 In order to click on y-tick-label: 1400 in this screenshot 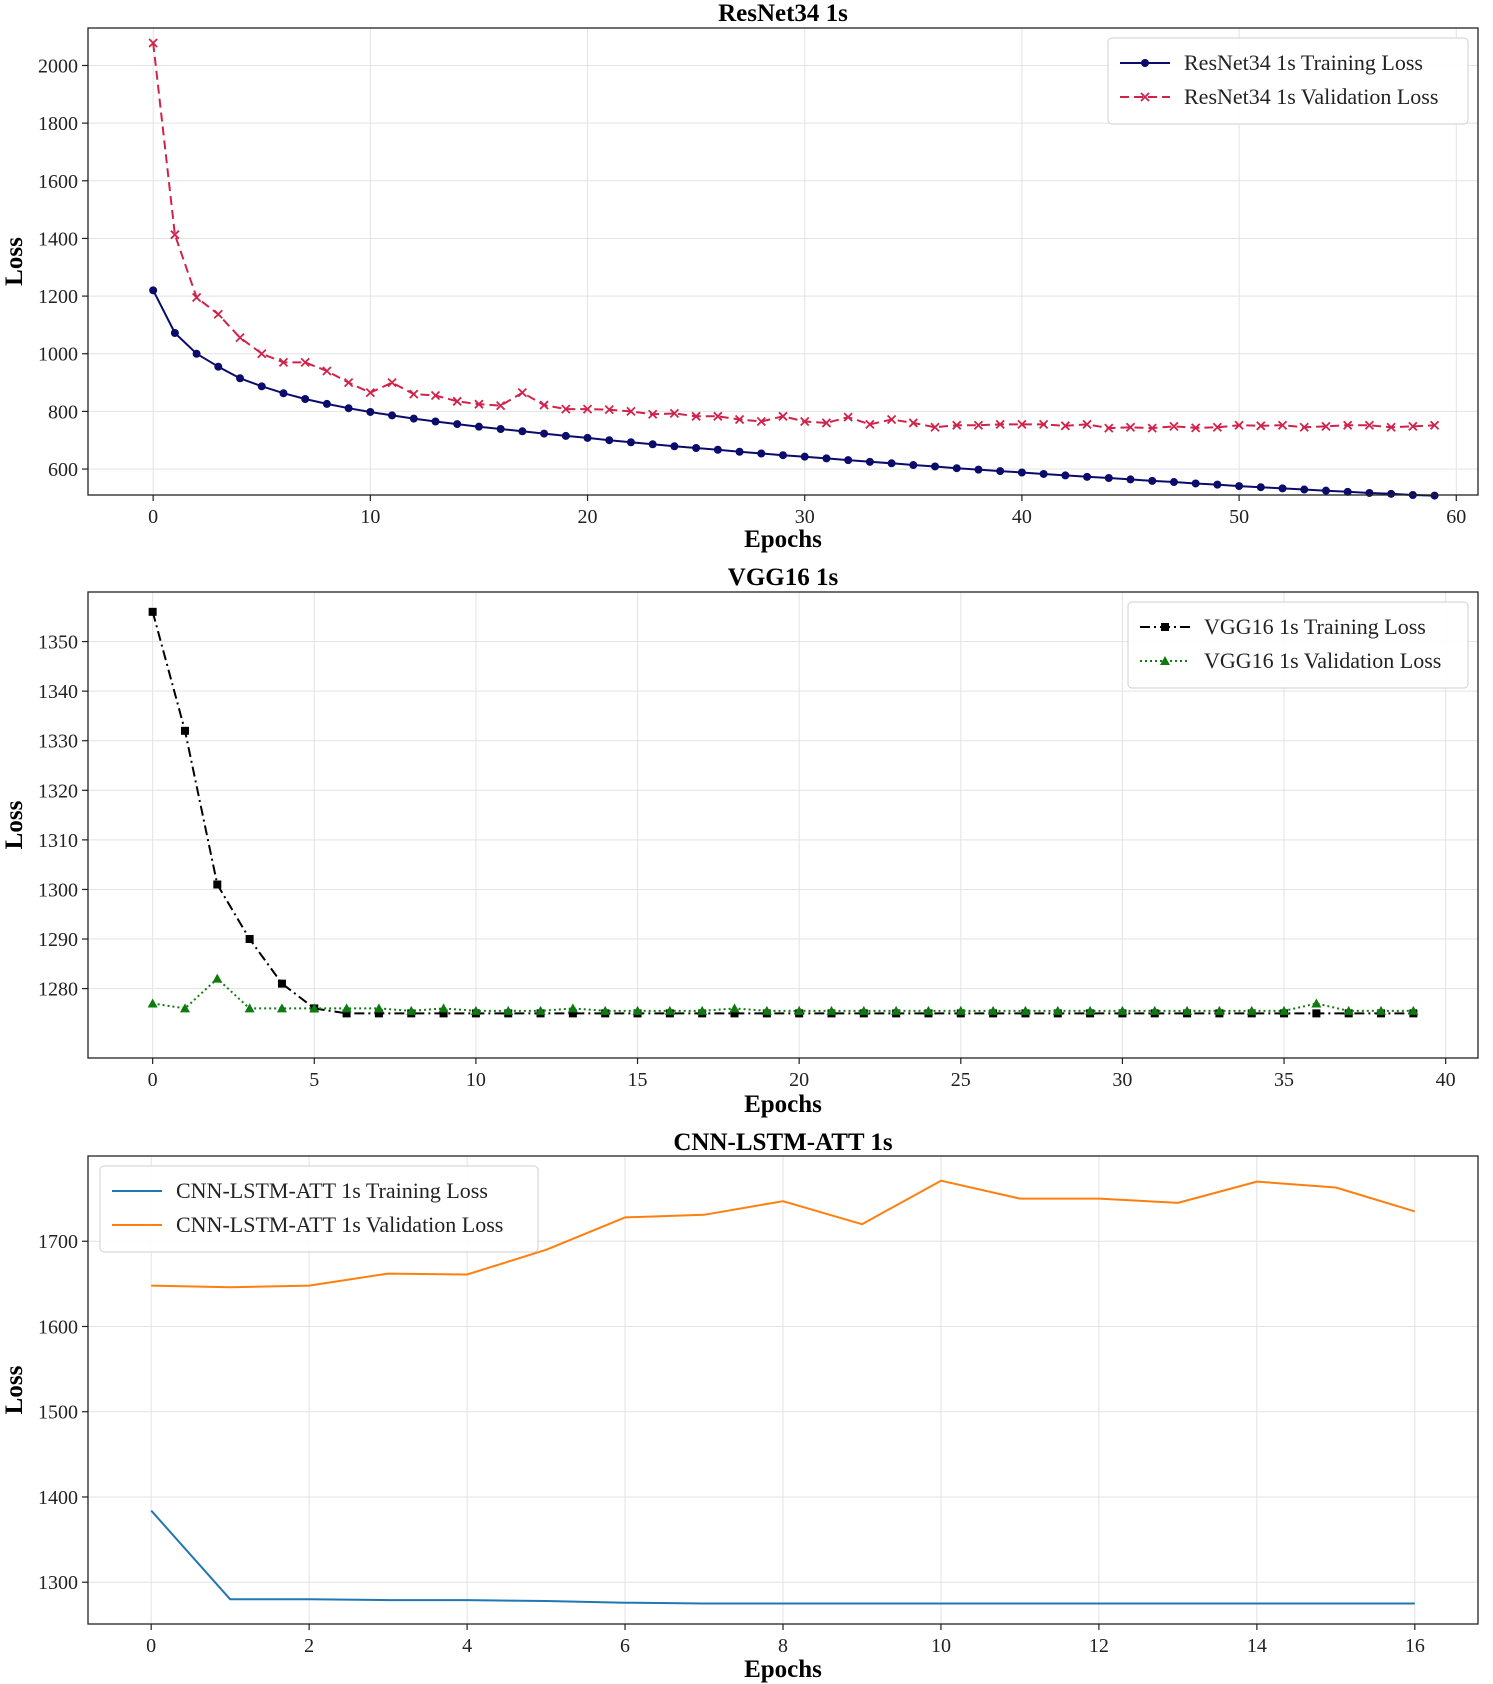, I will do `click(58, 1498)`.